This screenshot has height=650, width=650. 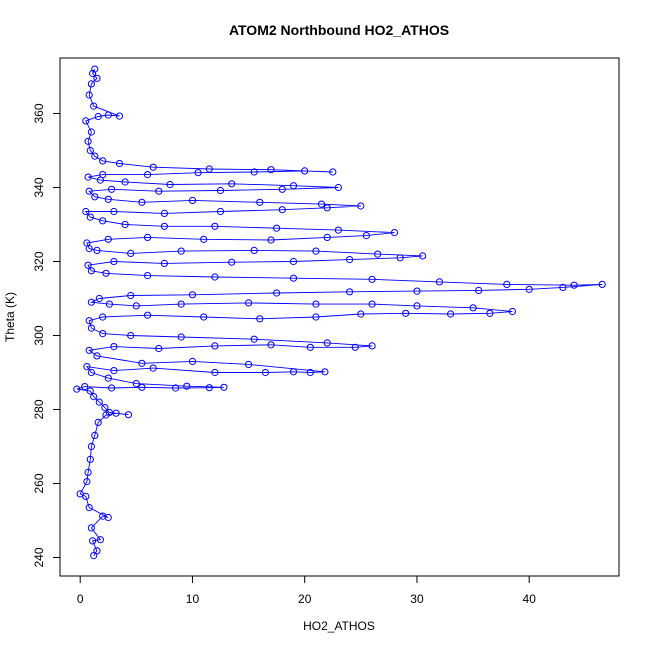 I want to click on y-axis: 240 260 280 300 320 340 360, so click(x=46, y=335).